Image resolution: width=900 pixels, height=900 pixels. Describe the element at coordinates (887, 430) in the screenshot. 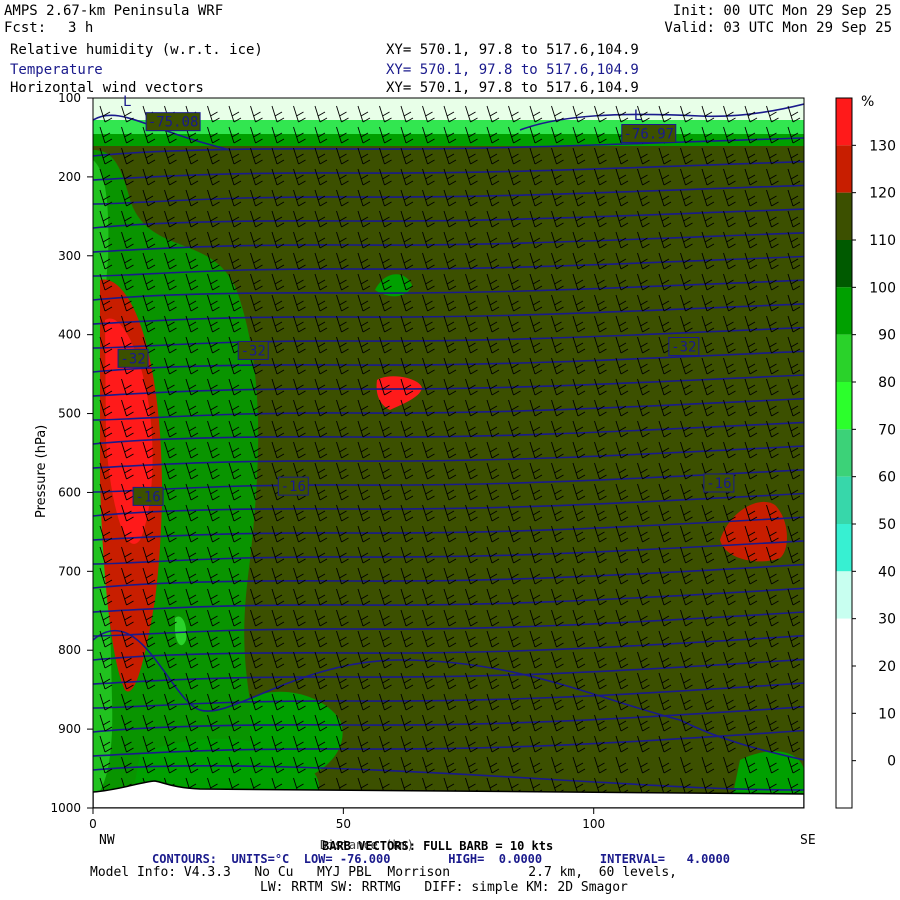

I see `colorbar-tick-label: 70` at that location.